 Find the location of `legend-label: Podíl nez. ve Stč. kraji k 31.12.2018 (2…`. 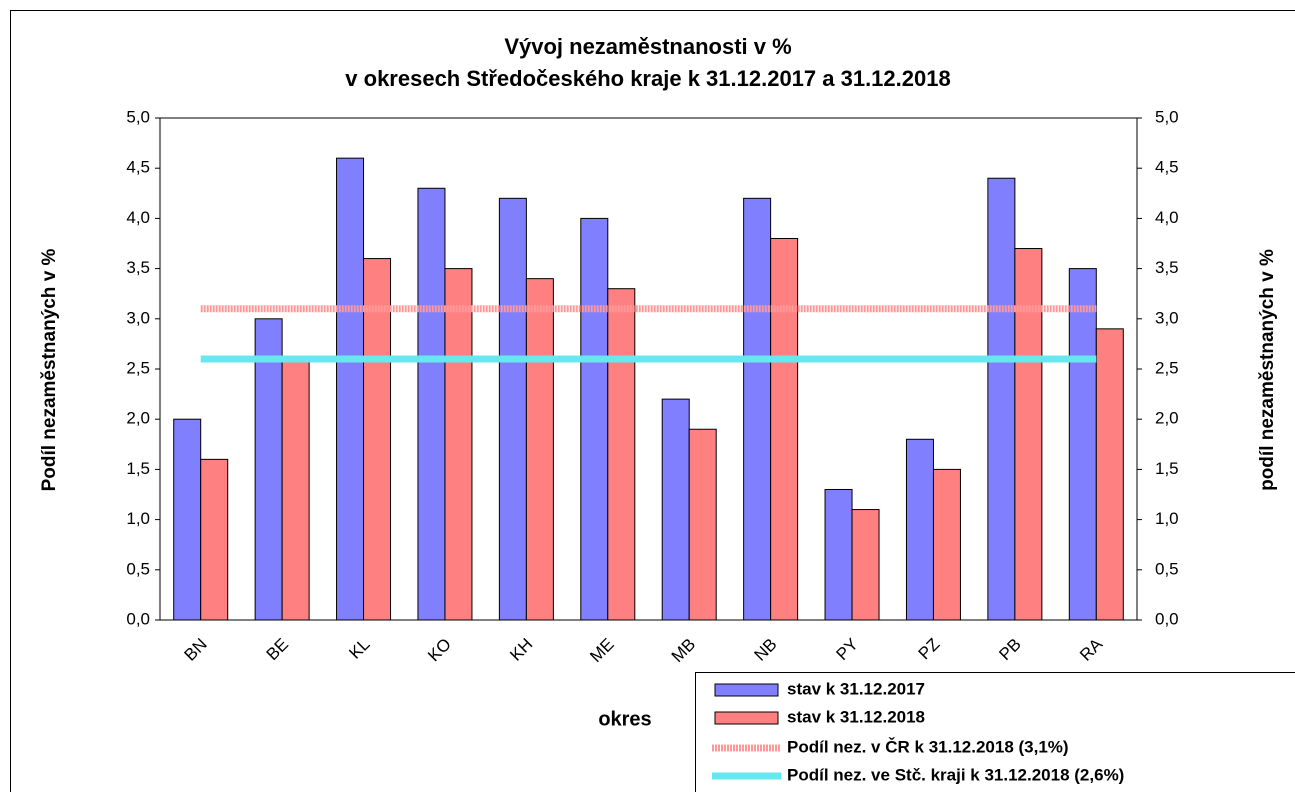

legend-label: Podíl nez. ve Stč. kraji k 31.12.2018 (2… is located at coordinates (955, 774).